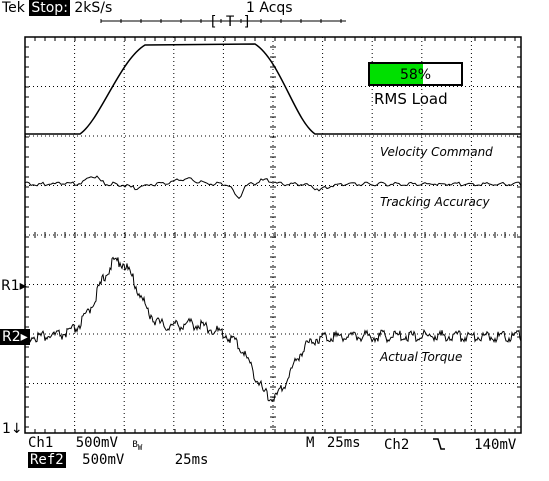 Image resolution: width=549 pixels, height=481 pixels. I want to click on rms-load-bar-fill, so click(396, 74).